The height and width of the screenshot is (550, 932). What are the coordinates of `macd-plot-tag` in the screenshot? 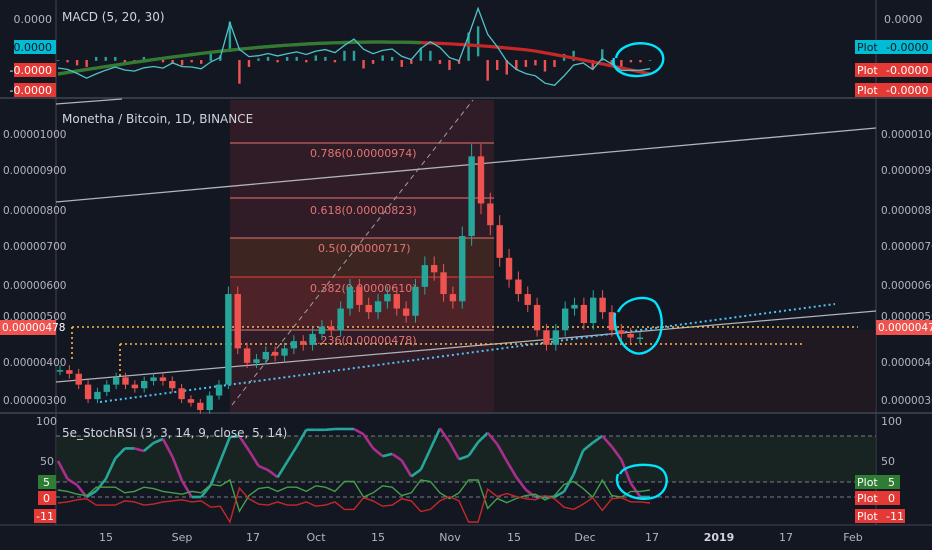 It's located at (869, 90).